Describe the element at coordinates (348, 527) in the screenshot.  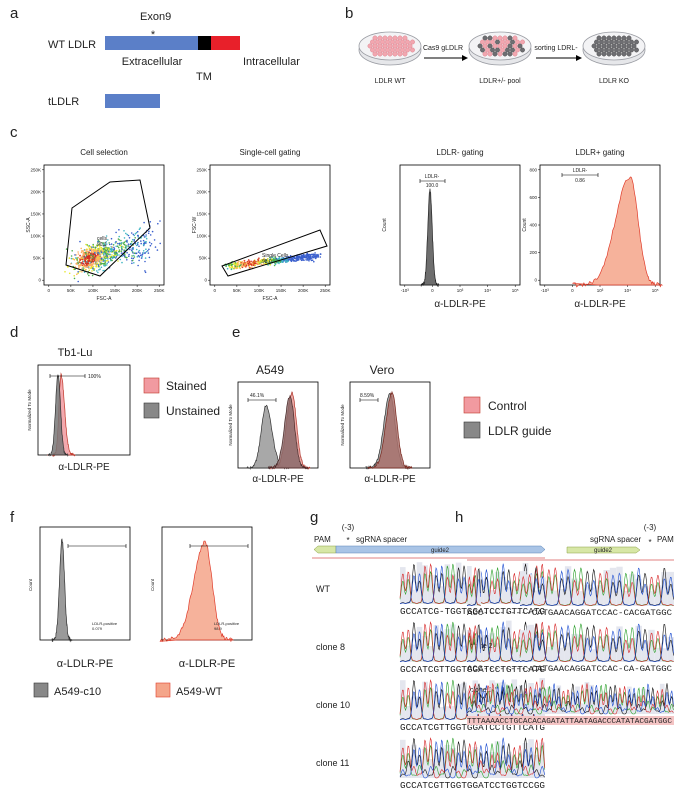
I see `position-label: (-3)` at that location.